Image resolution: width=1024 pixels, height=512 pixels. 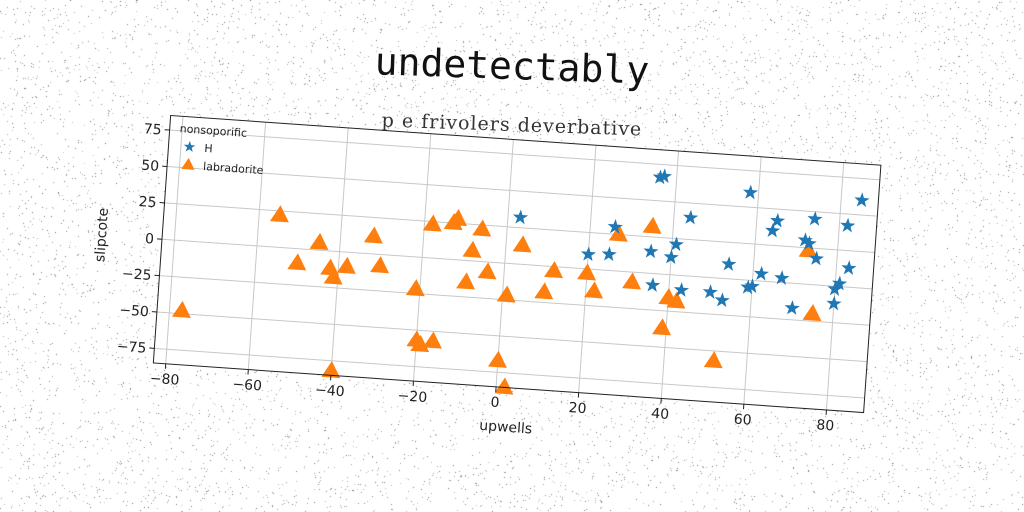 I want to click on legend-star-marker, so click(x=189, y=146).